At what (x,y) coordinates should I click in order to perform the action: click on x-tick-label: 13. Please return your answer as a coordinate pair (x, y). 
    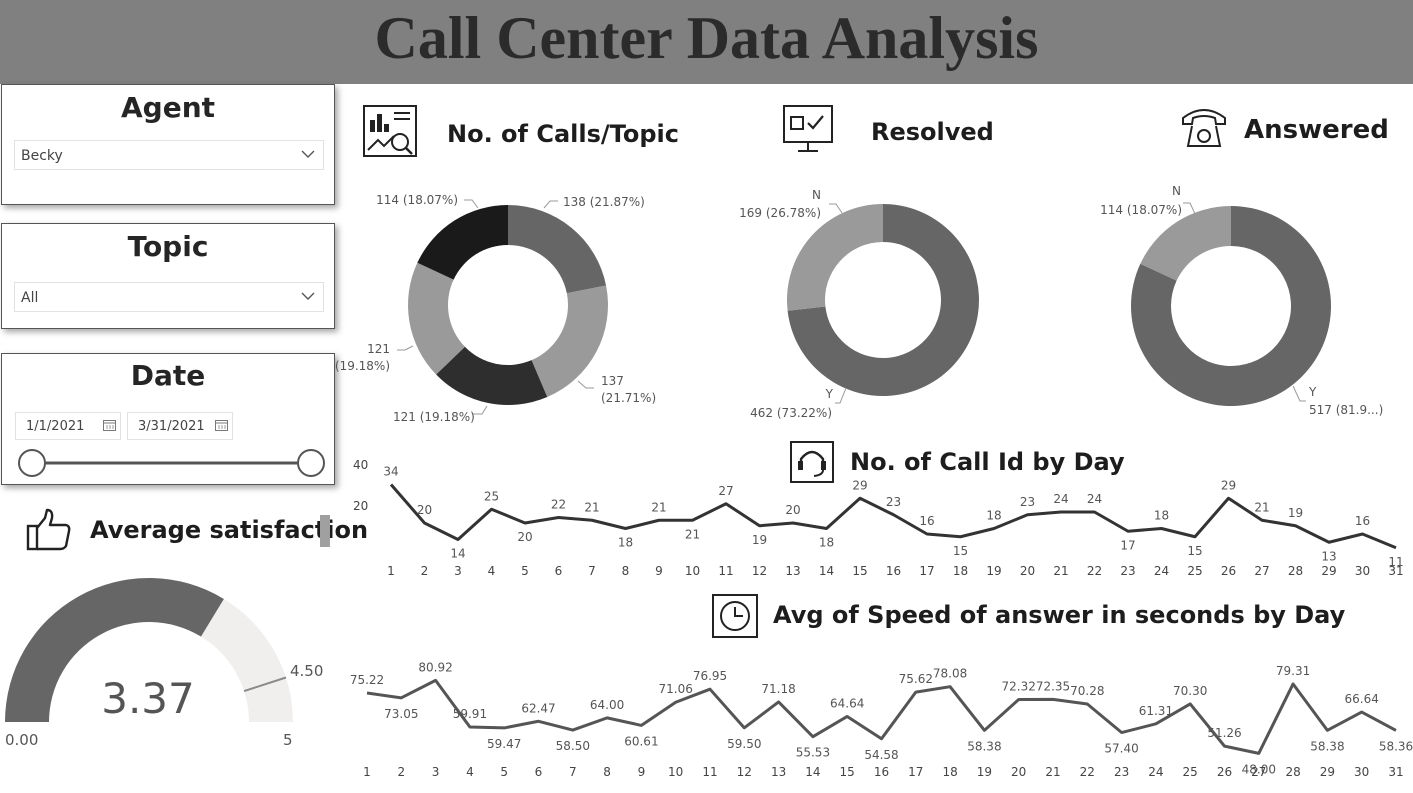
    Looking at the image, I should click on (792, 571).